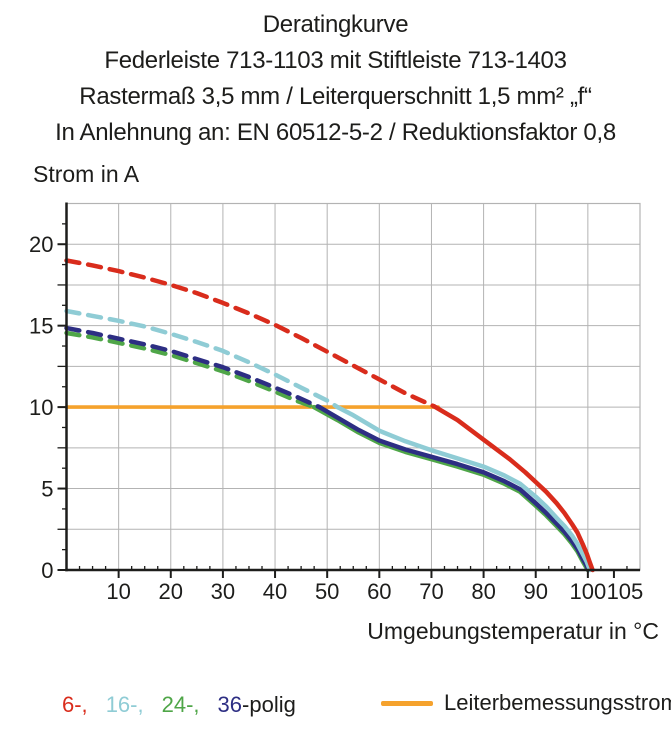  What do you see at coordinates (118, 591) in the screenshot?
I see `x-tick-label-10: 10` at bounding box center [118, 591].